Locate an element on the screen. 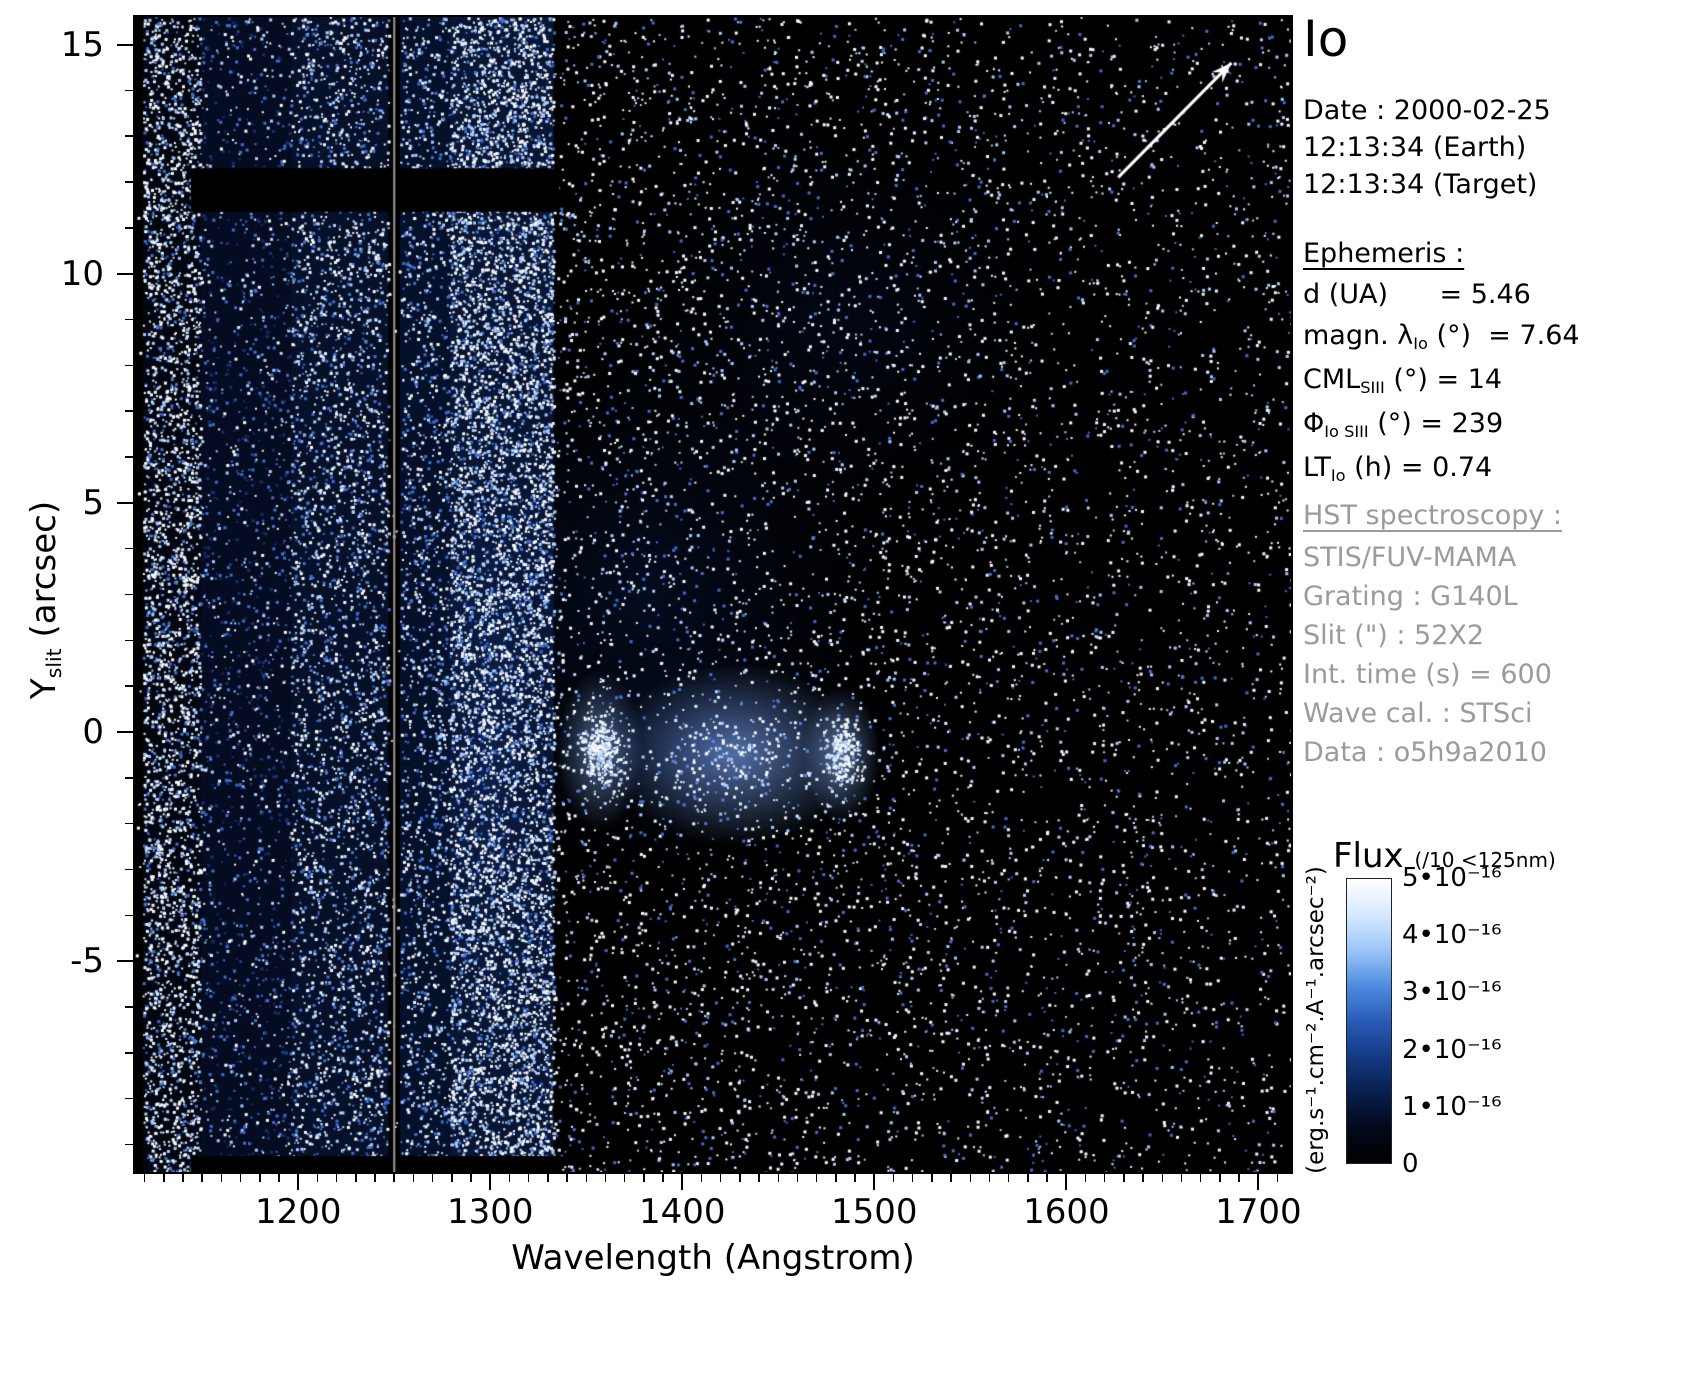  hst-line: Int. time (s) = 600 is located at coordinates (1427, 674).